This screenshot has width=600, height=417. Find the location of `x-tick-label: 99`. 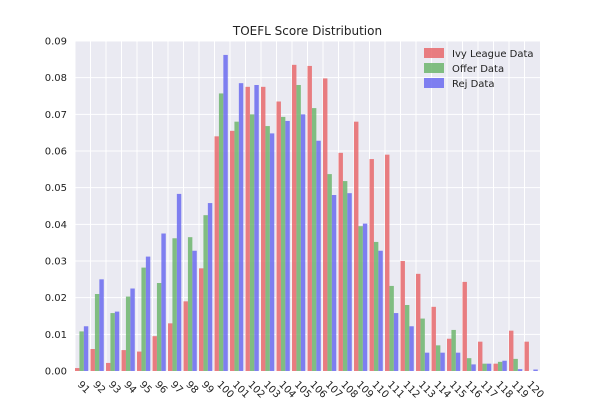

x-tick-label: 99 is located at coordinates (207, 387).